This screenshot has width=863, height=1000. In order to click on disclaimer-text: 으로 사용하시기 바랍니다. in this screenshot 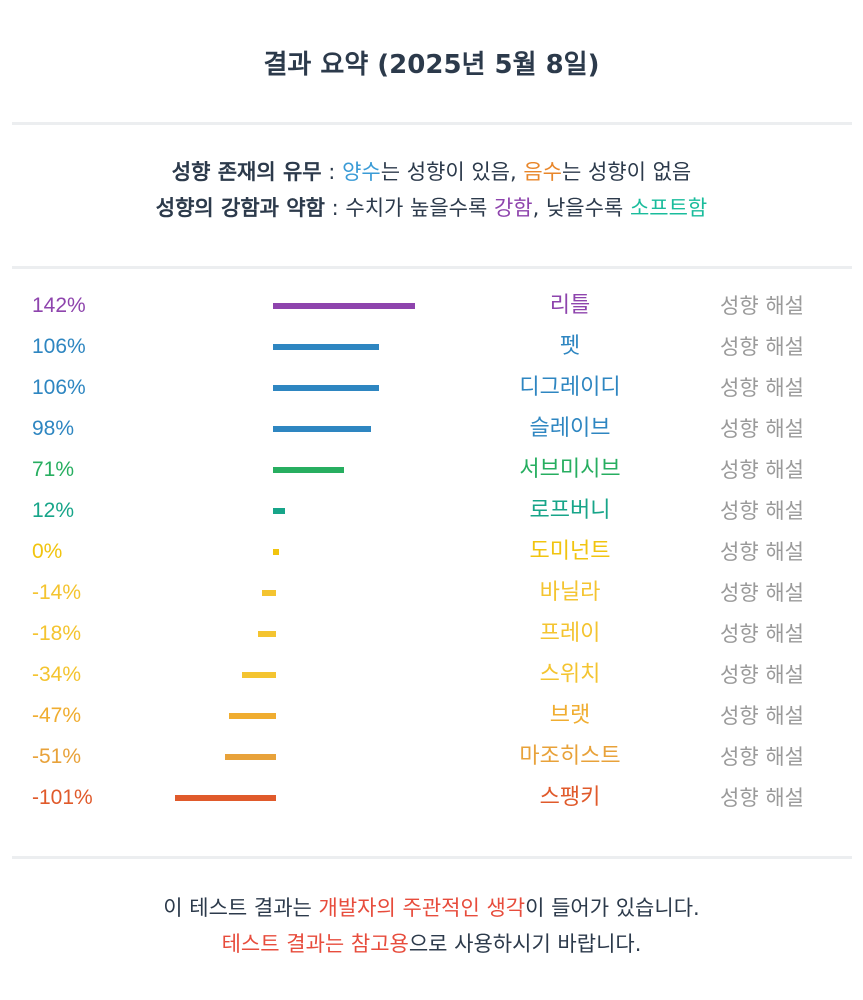, I will do `click(525, 944)`.